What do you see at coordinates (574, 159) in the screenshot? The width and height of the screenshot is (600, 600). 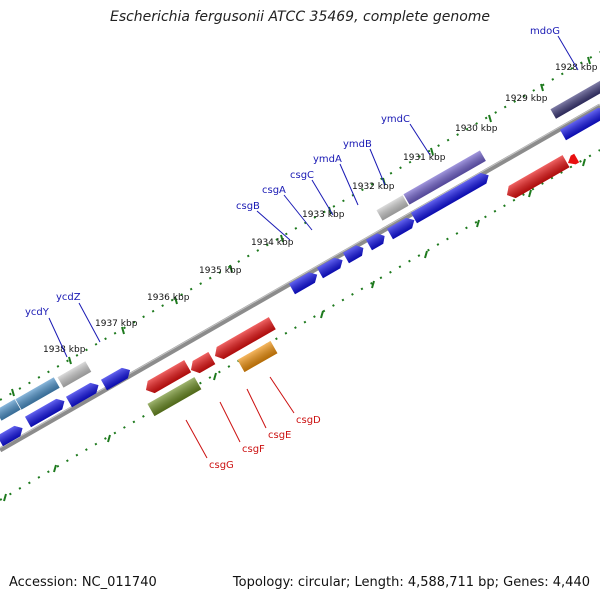 I see `gene-reverse` at bounding box center [574, 159].